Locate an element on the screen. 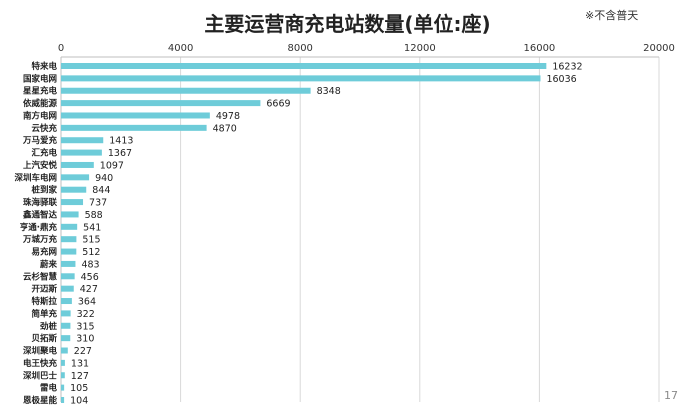  value-label: 315 is located at coordinates (85, 326).